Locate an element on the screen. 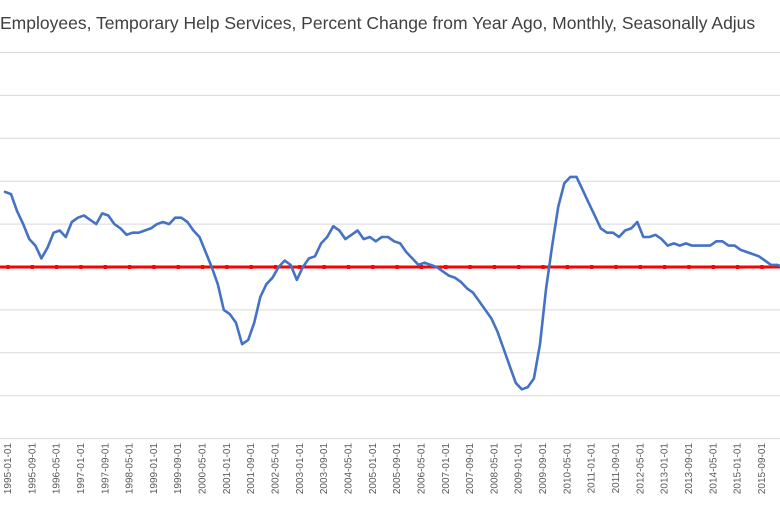 The height and width of the screenshot is (516, 780). x-tick-label: 2003-09-01 is located at coordinates (324, 469).